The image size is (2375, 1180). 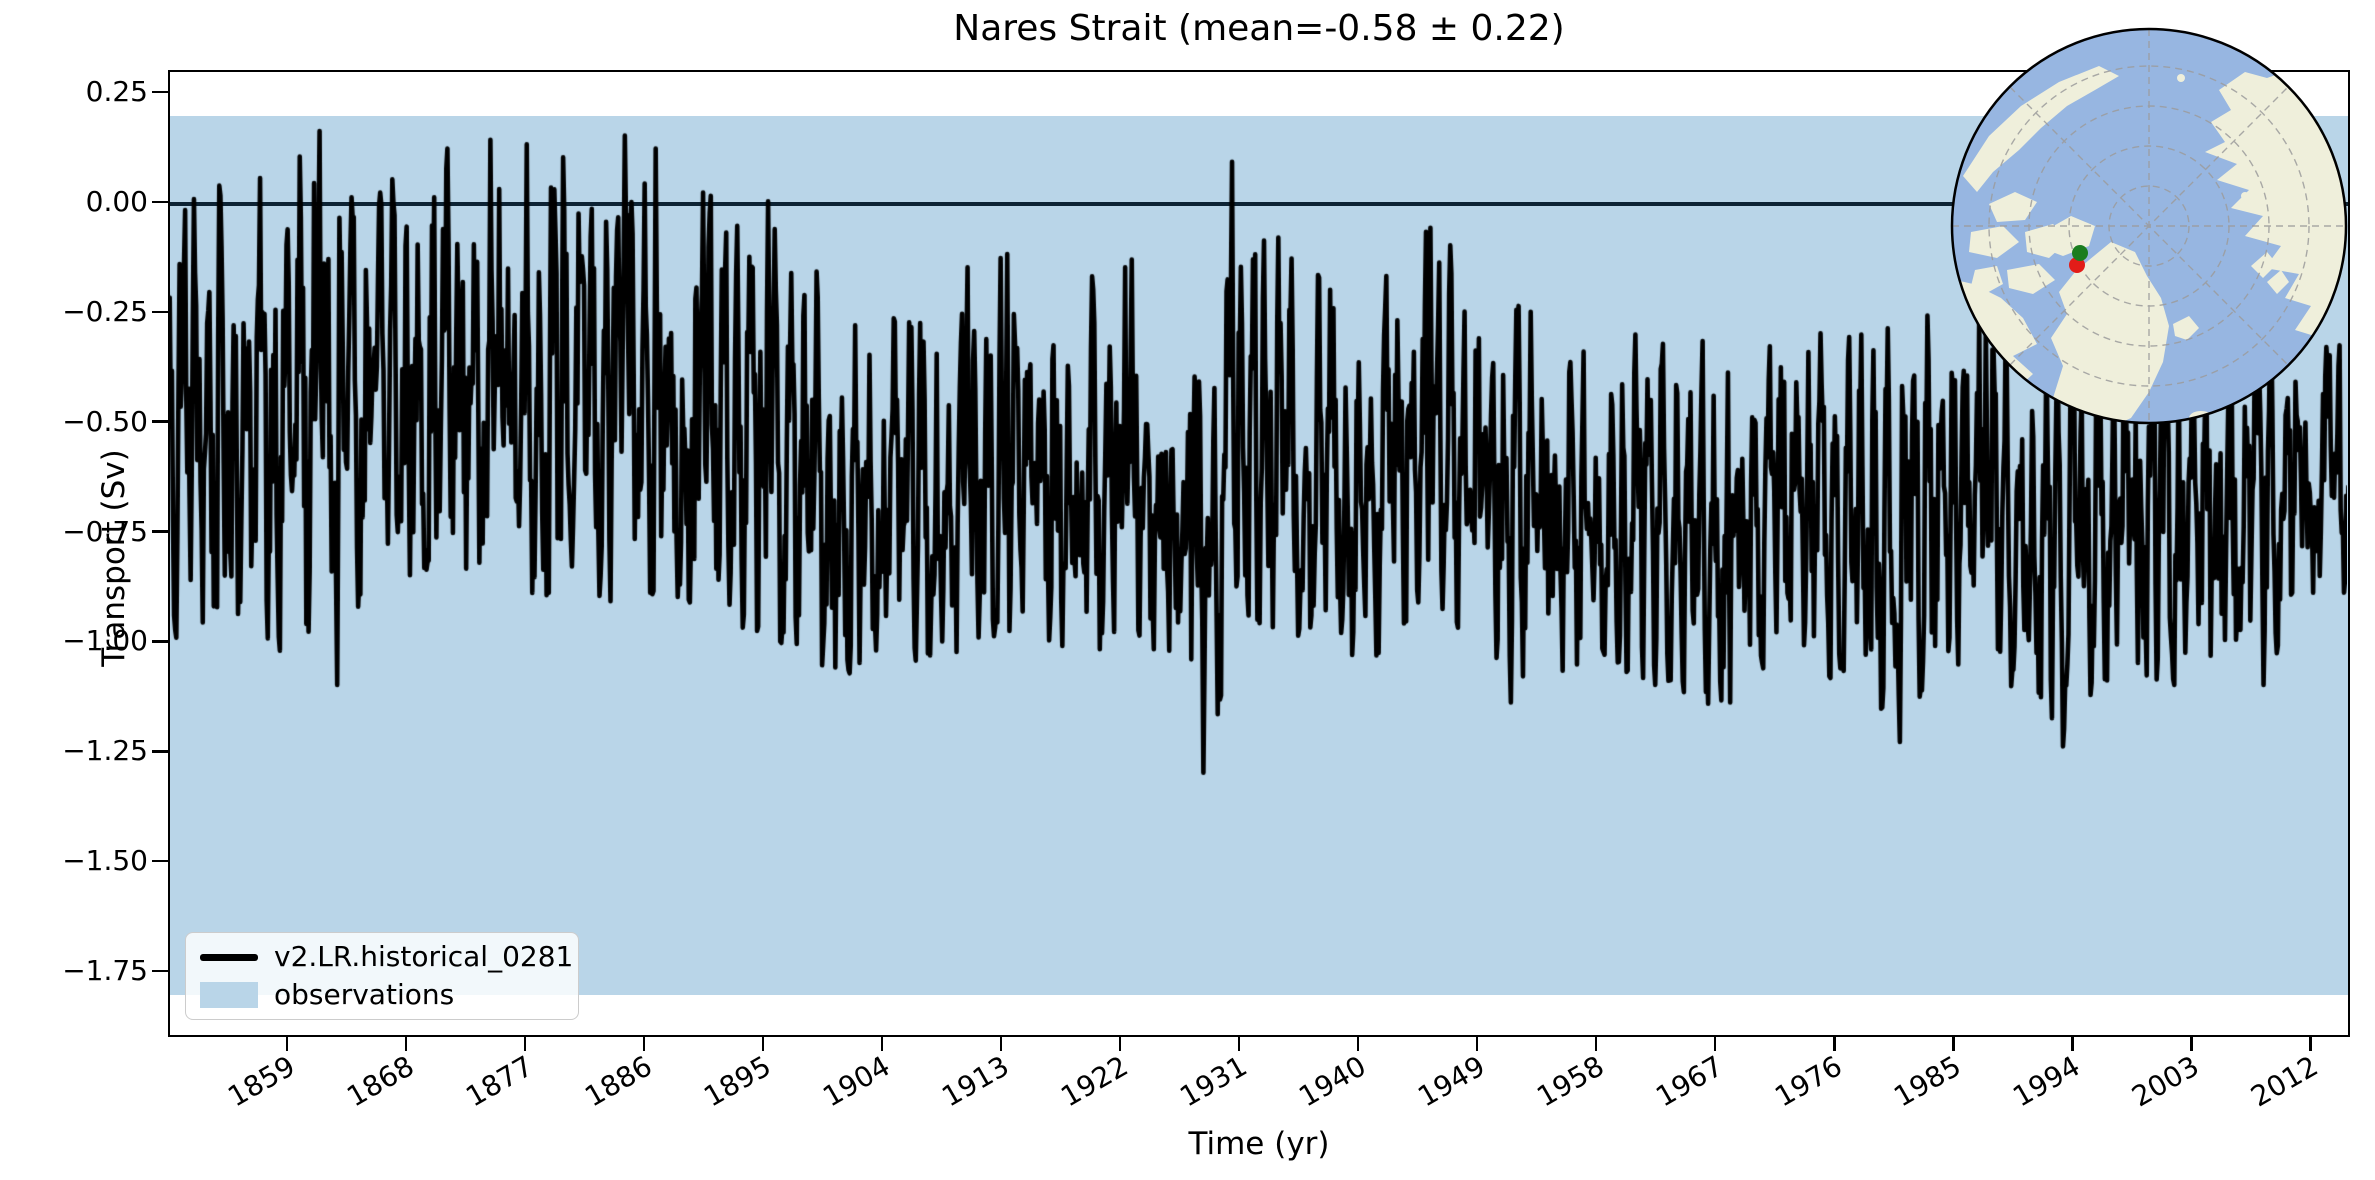 I want to click on map-border-circle, so click(x=2149, y=226).